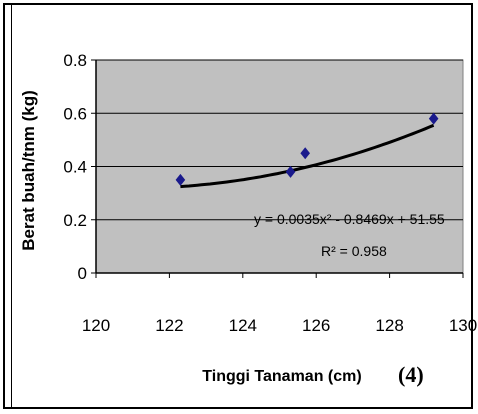 This screenshot has height=414, width=478. Describe the element at coordinates (75, 113) in the screenshot. I see `y-tick-label: 0.6` at that location.